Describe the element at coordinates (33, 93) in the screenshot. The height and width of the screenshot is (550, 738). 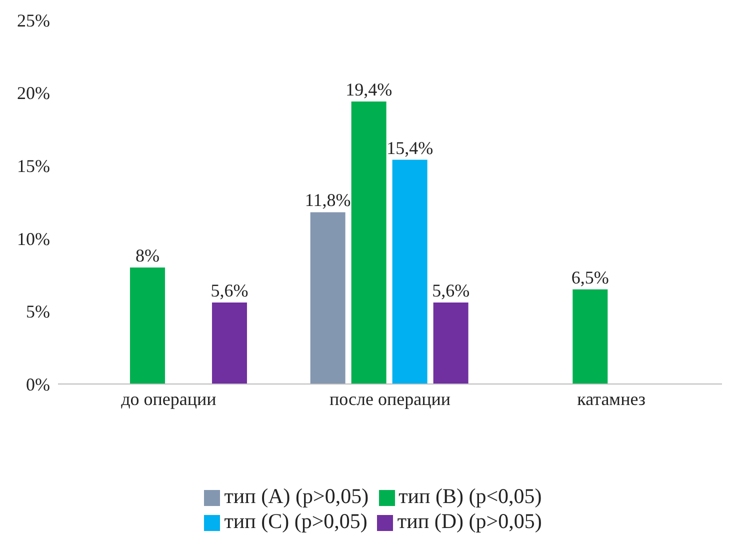
I see `y-tick-label: 20%` at that location.